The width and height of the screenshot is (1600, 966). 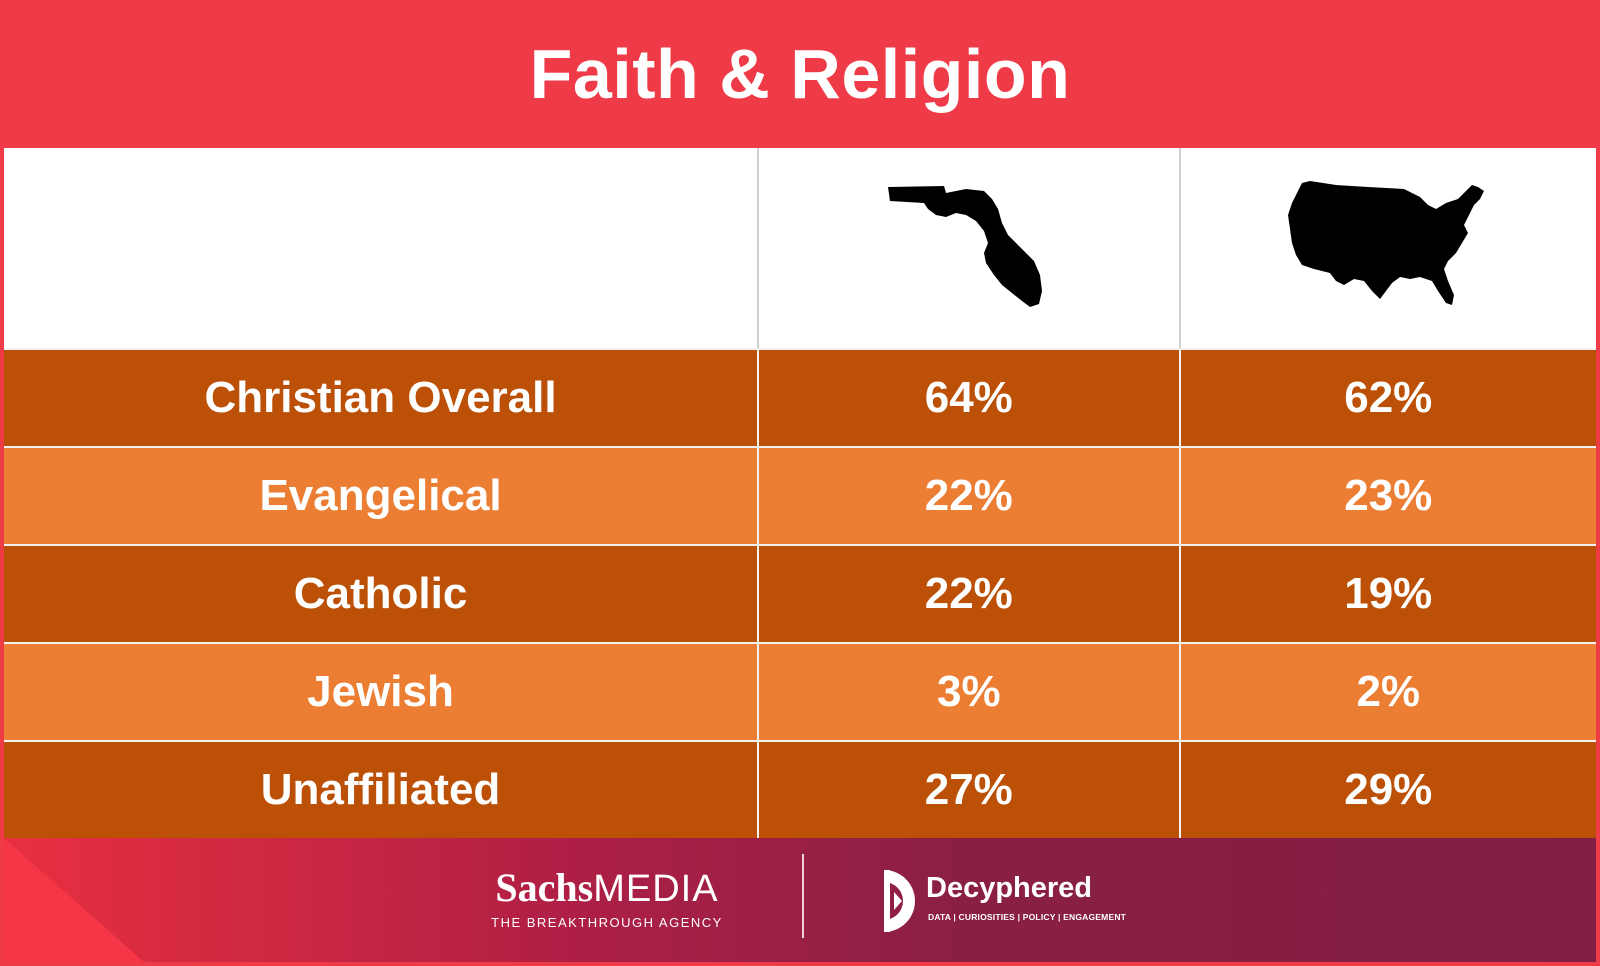 I want to click on sachs-logo-media: MEDIA, so click(x=656, y=889).